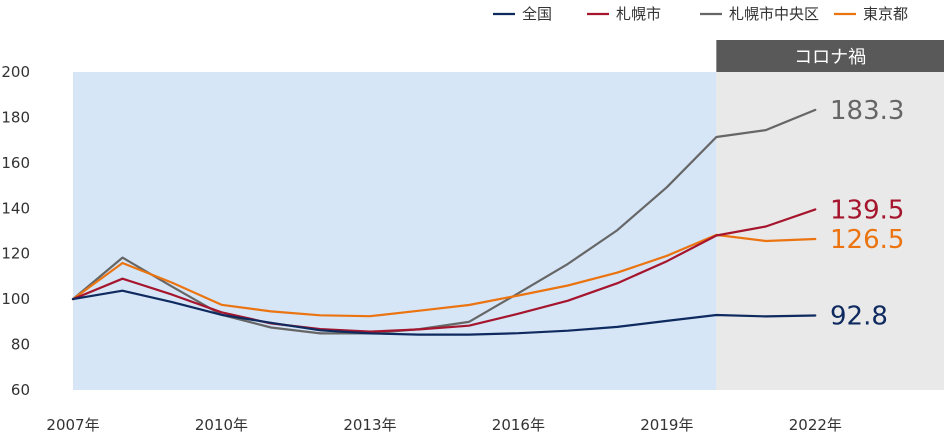 The height and width of the screenshot is (436, 944). Describe the element at coordinates (867, 210) in the screenshot. I see `end-value-label: 139.5` at that location.